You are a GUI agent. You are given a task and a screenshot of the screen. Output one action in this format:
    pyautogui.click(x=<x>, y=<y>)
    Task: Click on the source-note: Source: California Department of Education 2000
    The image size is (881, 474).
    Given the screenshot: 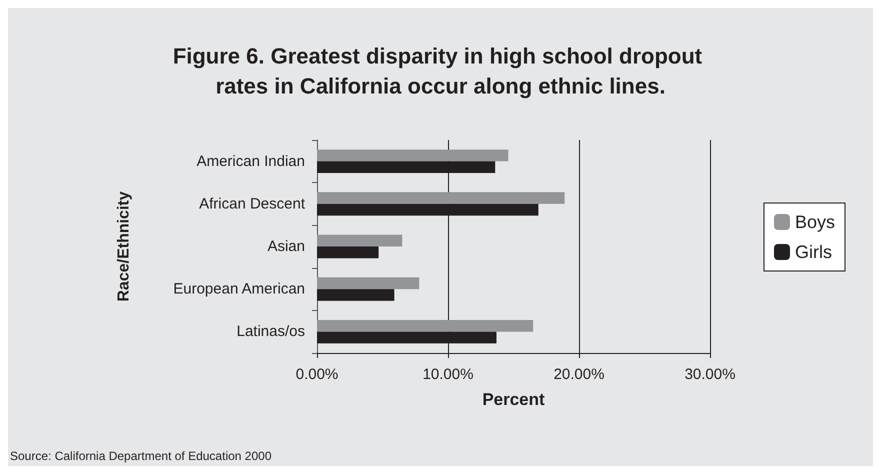 What is the action you would take?
    pyautogui.click(x=141, y=456)
    